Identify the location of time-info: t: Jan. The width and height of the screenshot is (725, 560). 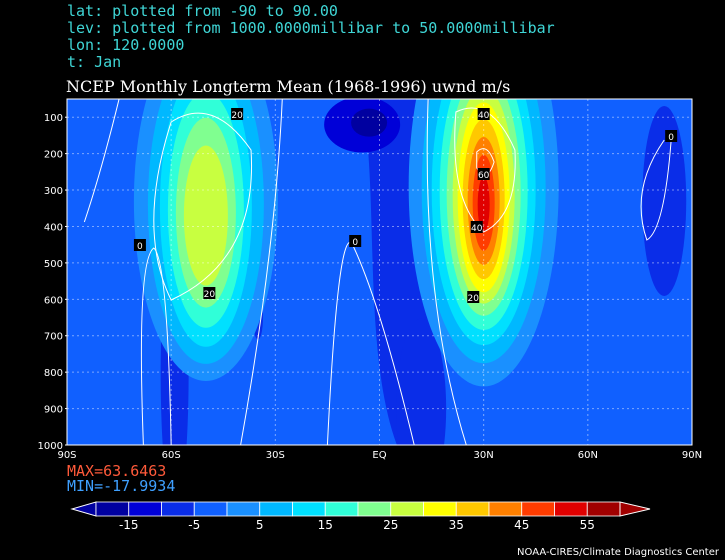
(94, 62).